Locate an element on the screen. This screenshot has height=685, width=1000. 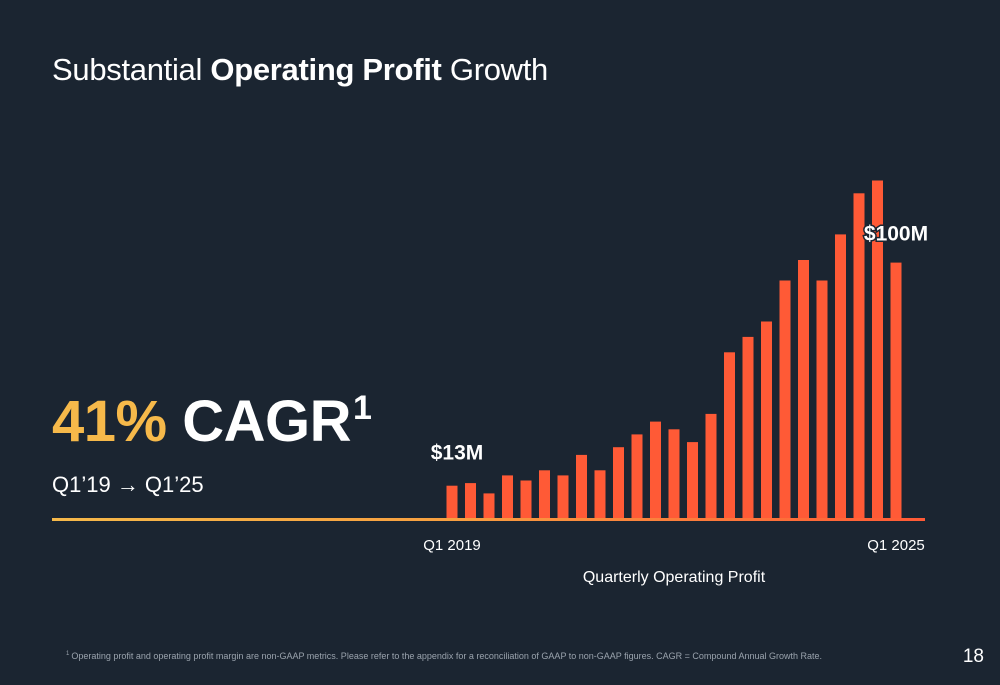
page-number: 18 is located at coordinates (973, 656).